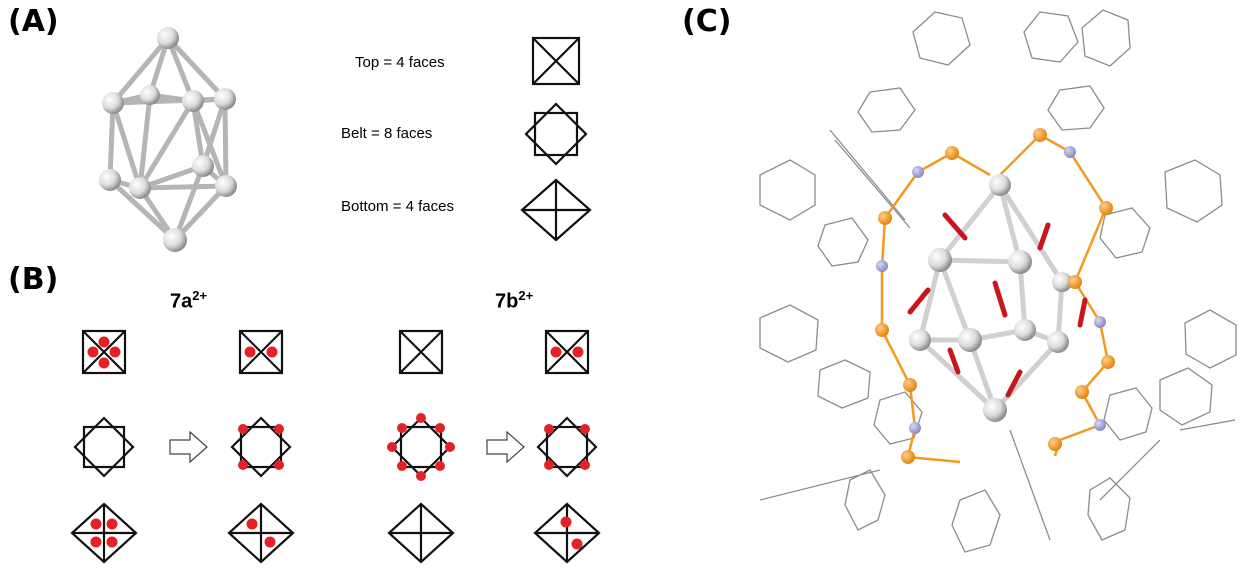 The image size is (1242, 583). I want to click on b-7a-top-start, so click(104, 352).